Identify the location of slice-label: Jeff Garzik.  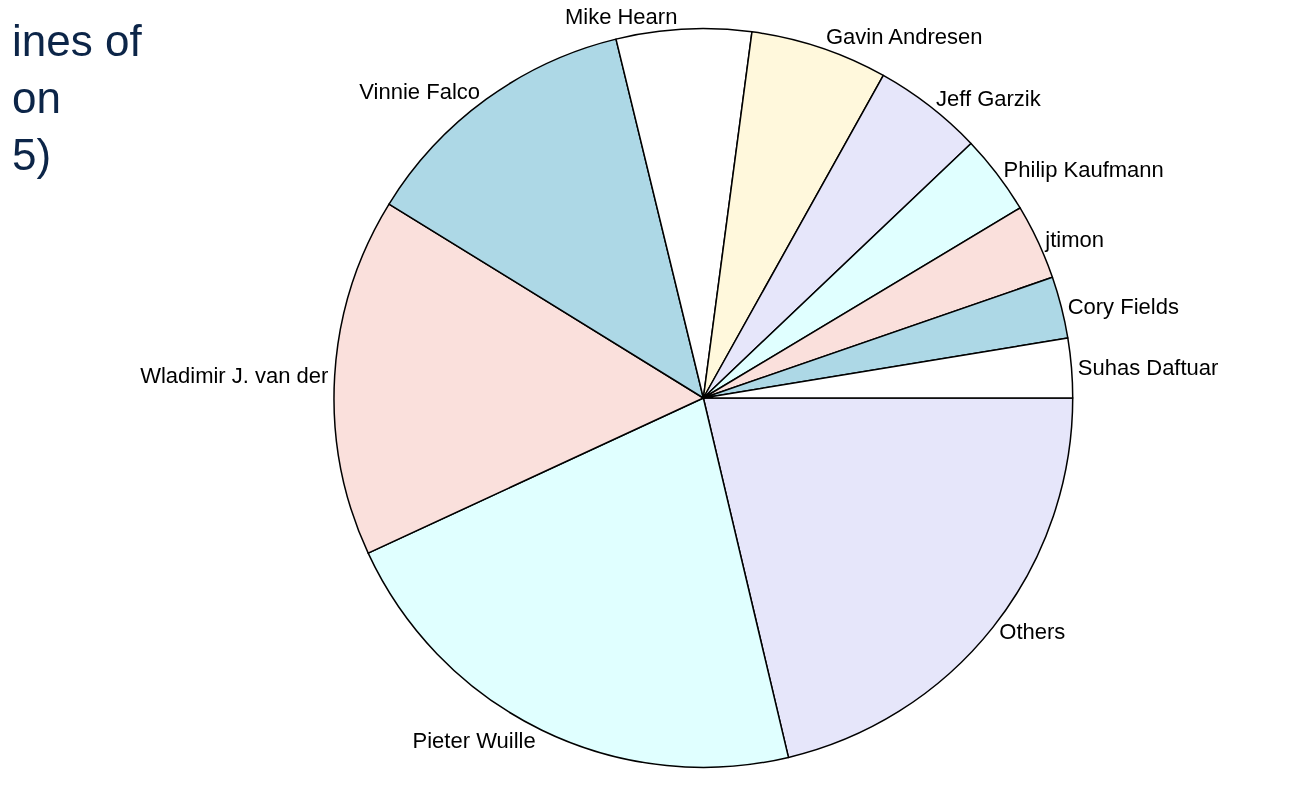
(988, 98).